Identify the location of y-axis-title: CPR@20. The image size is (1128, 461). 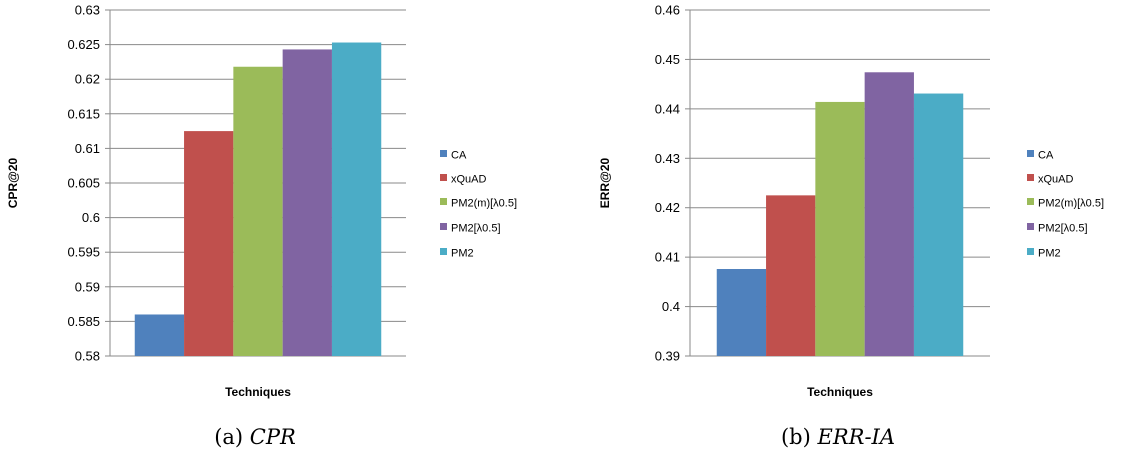
(13, 182).